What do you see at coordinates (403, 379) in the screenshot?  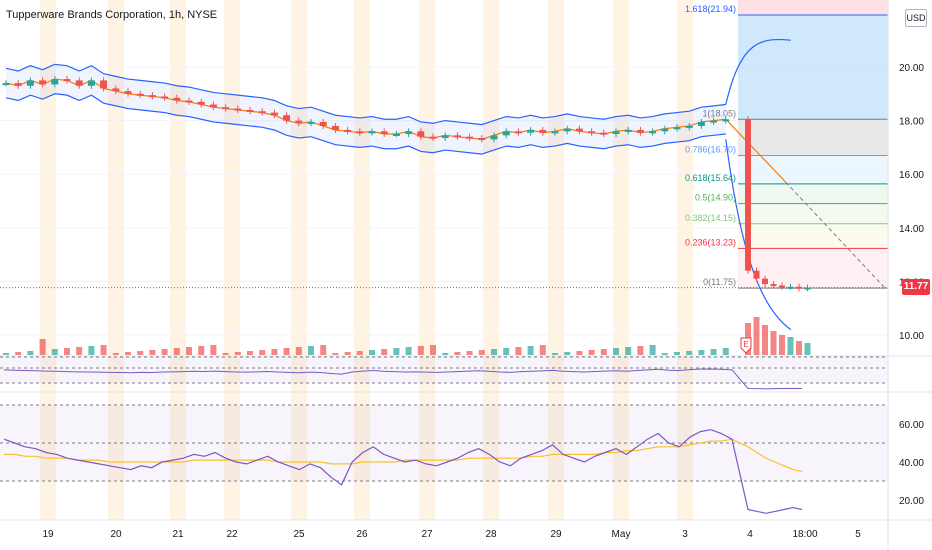 I see `mini-pane-line` at bounding box center [403, 379].